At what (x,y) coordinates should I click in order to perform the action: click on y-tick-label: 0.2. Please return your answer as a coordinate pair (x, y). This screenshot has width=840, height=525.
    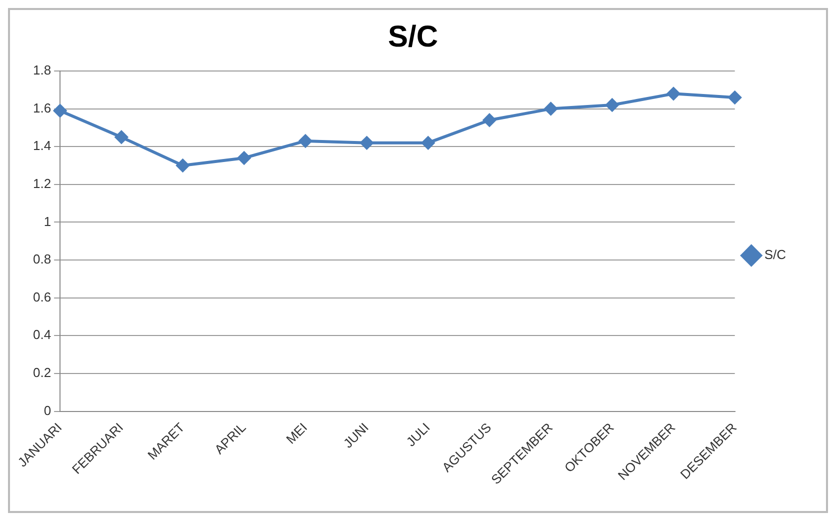
    Looking at the image, I should click on (42, 372).